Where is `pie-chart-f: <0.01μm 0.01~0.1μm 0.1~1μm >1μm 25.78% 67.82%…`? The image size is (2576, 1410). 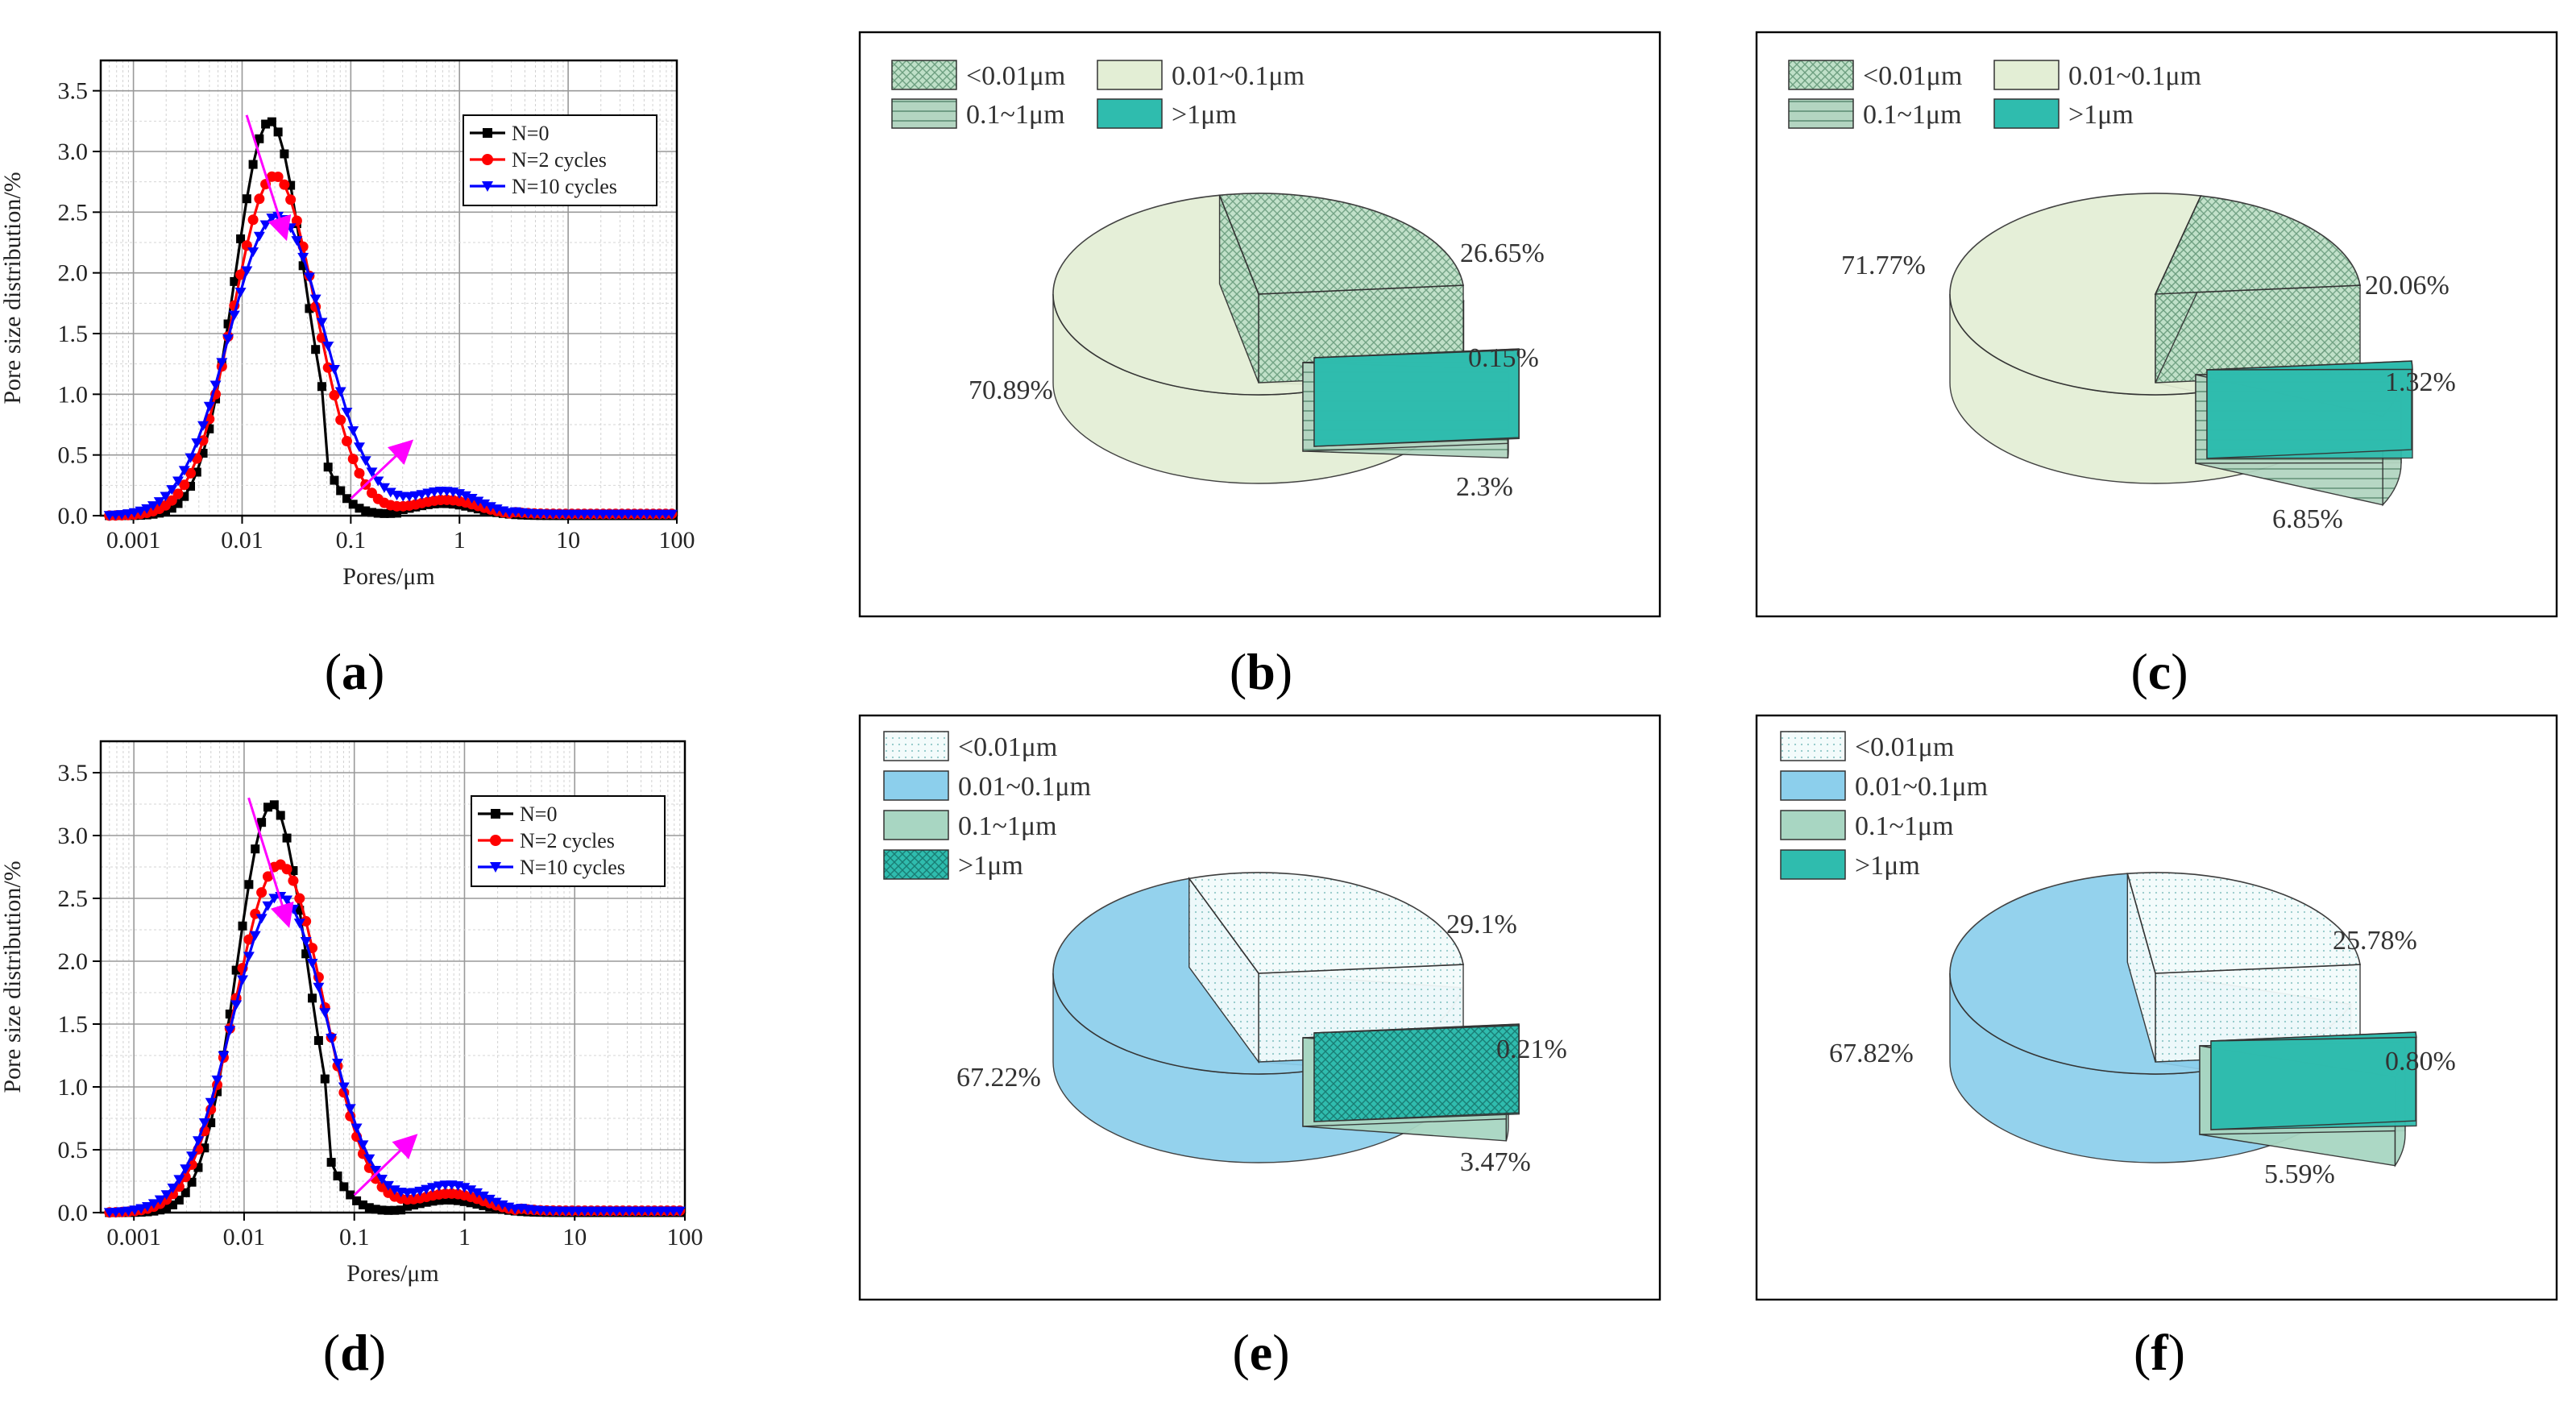
pie-chart-f: <0.01μm 0.01~0.1μm 0.1~1μm >1μm 25.78% 67.82%… is located at coordinates (2156, 1007).